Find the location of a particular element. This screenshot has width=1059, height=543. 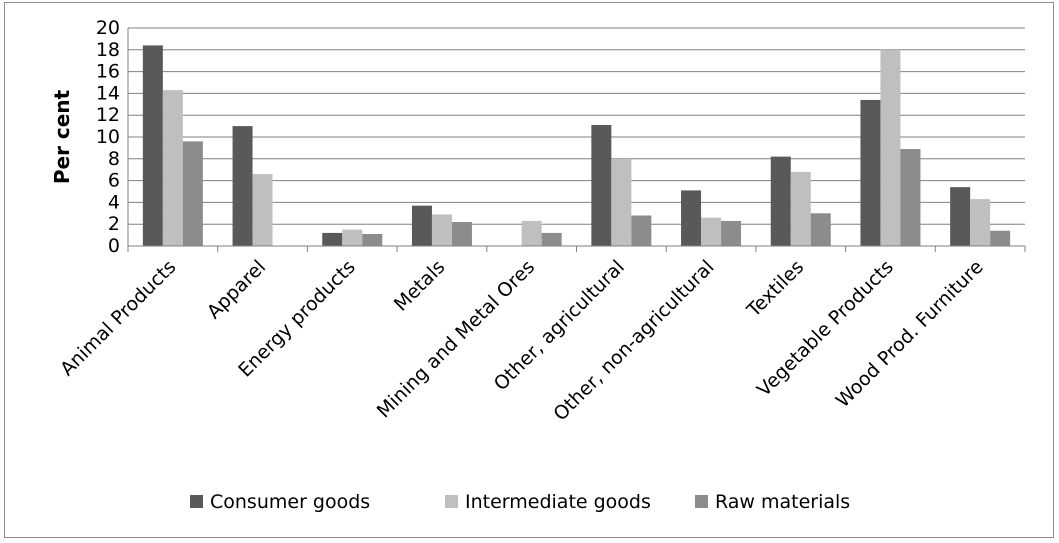

x-tick-label: Textiles is located at coordinates (775, 289).